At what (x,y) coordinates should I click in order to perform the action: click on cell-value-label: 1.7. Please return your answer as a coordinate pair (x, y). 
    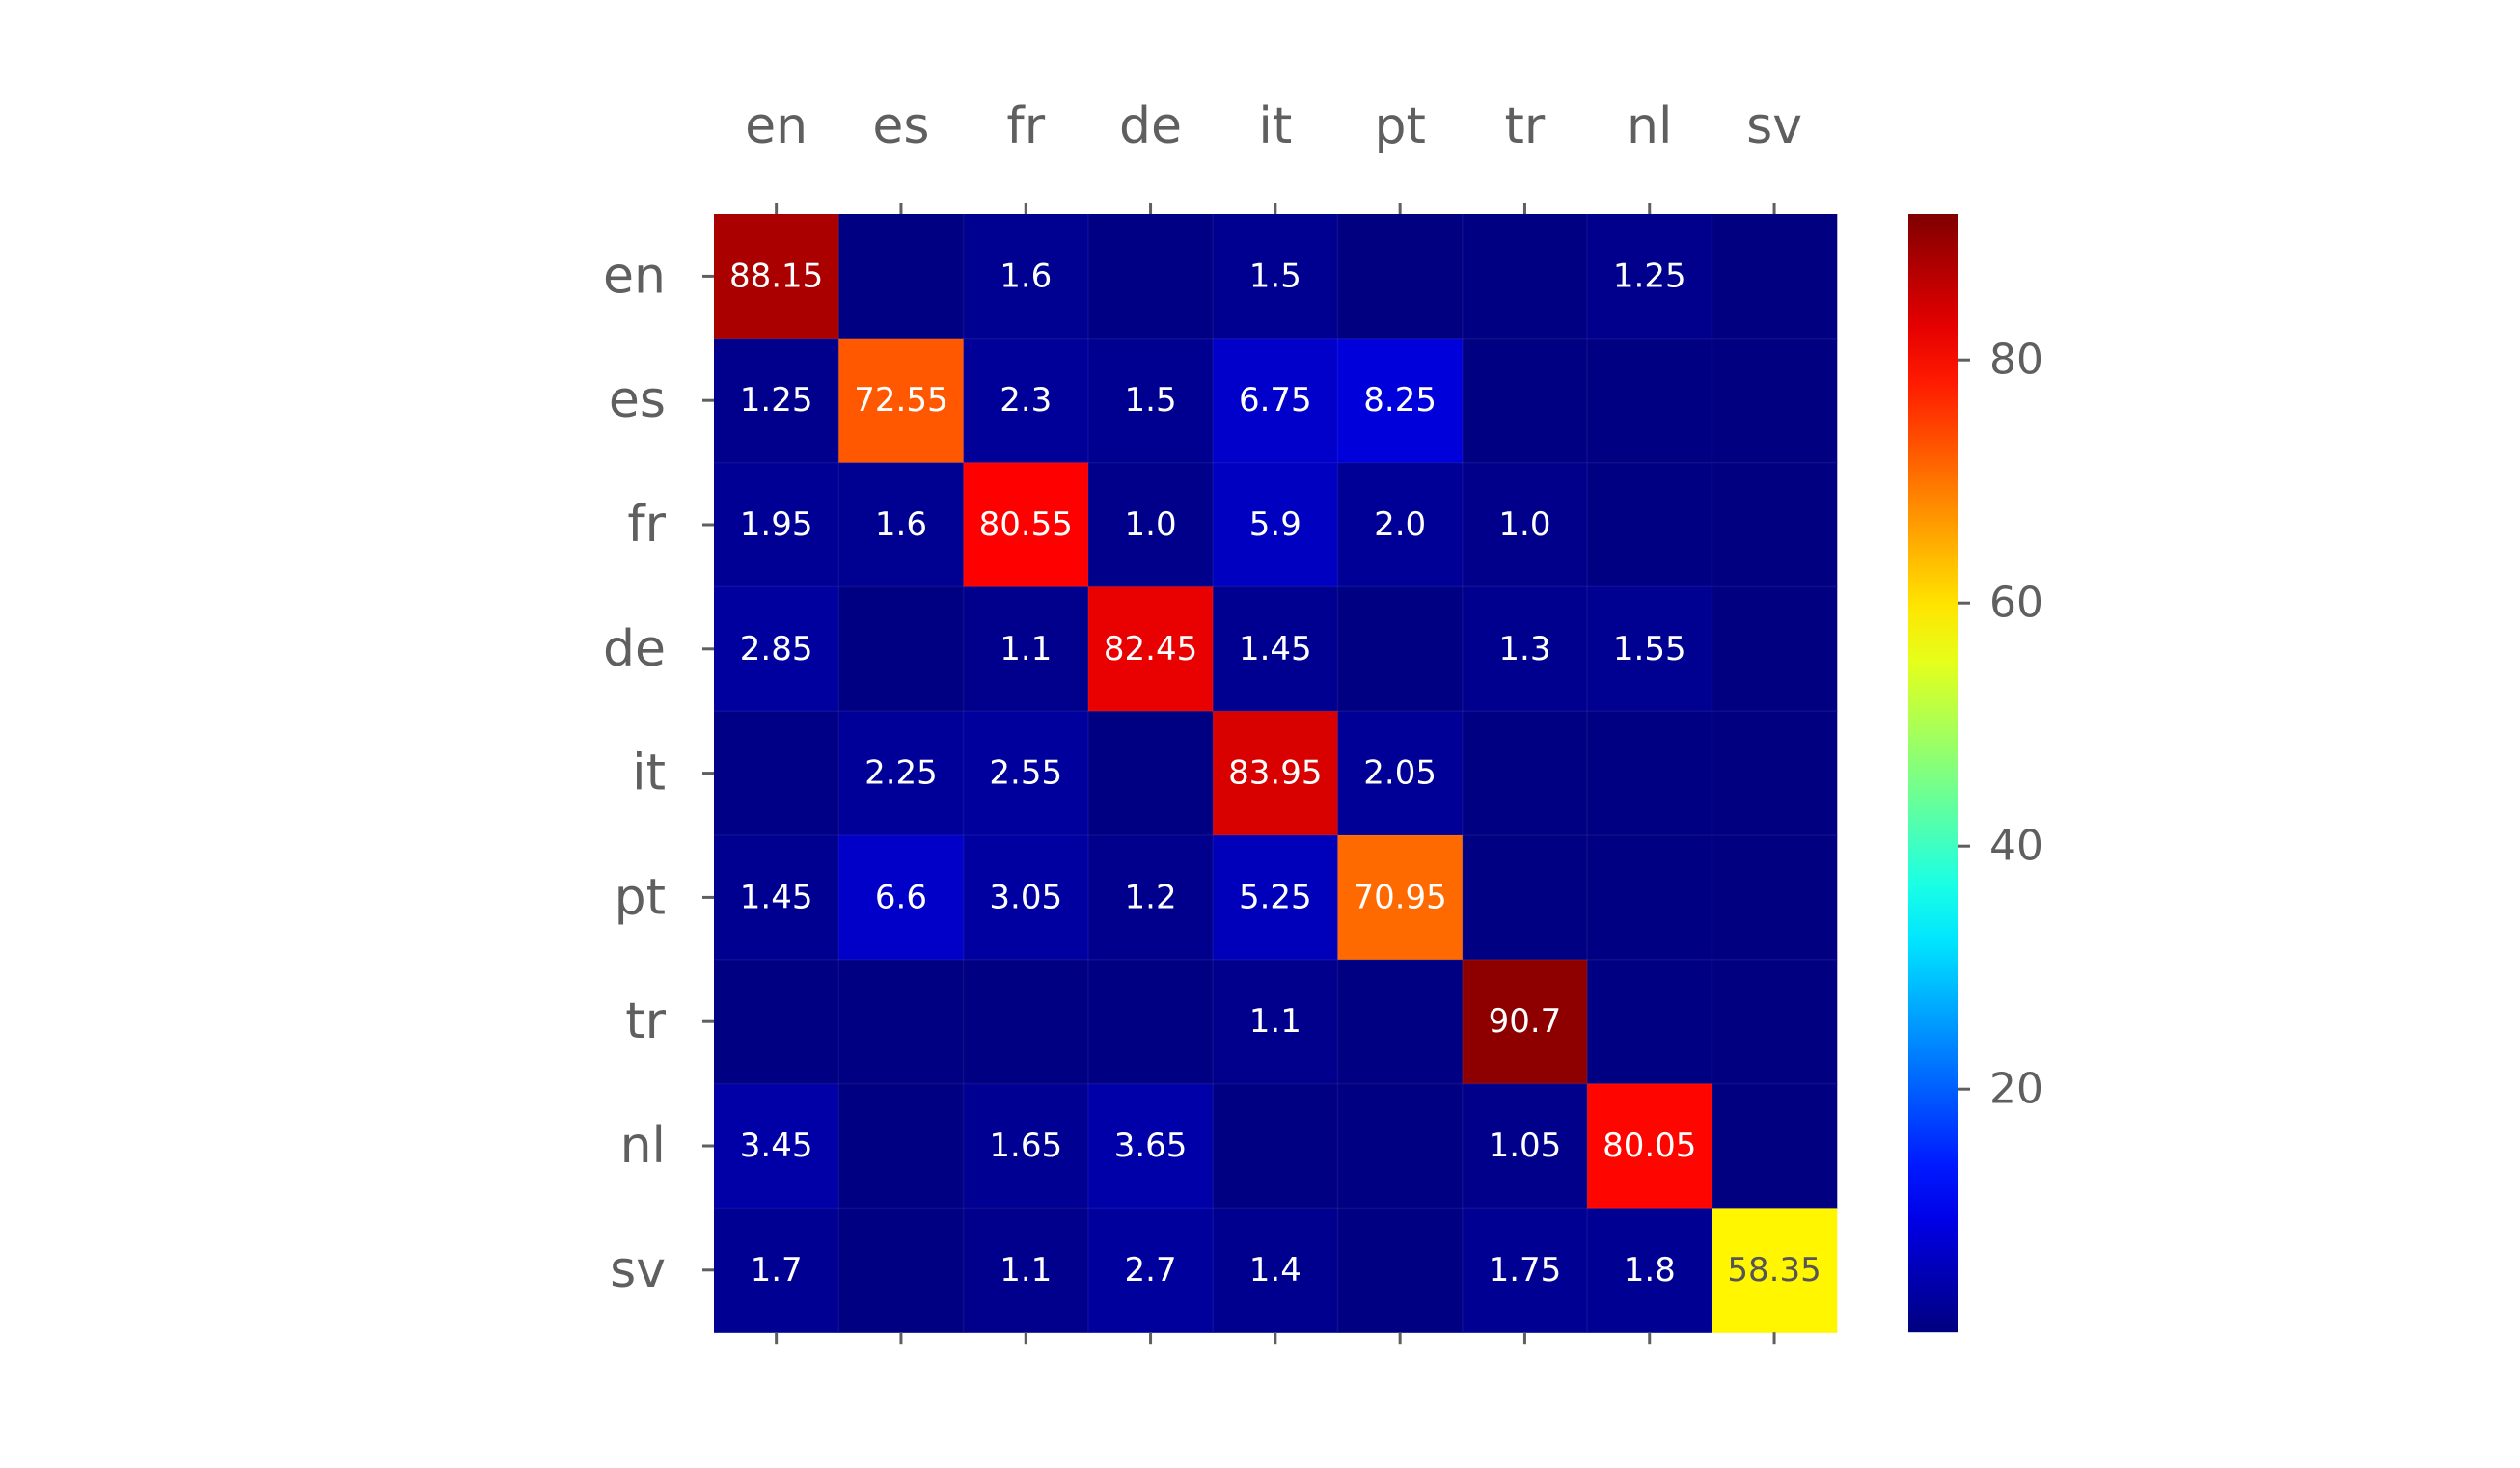
    Looking at the image, I should click on (777, 1270).